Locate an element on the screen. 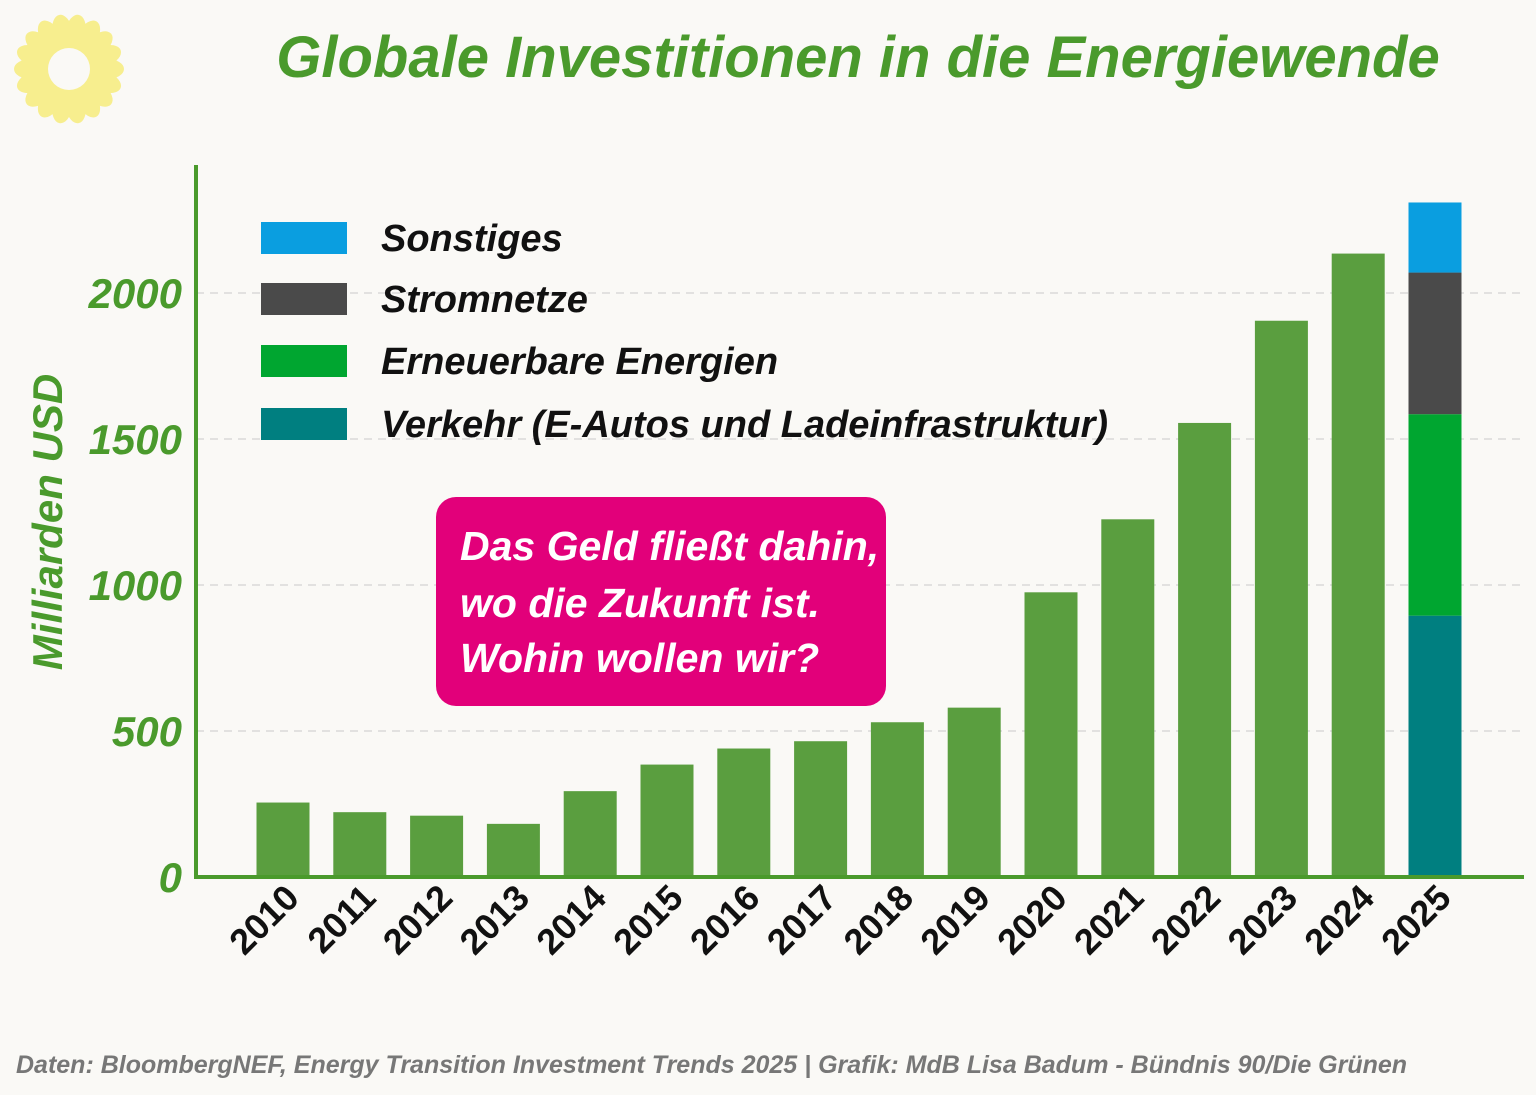  y-tick-labels: 0 500 1000 1500 2000 is located at coordinates (135, 585).